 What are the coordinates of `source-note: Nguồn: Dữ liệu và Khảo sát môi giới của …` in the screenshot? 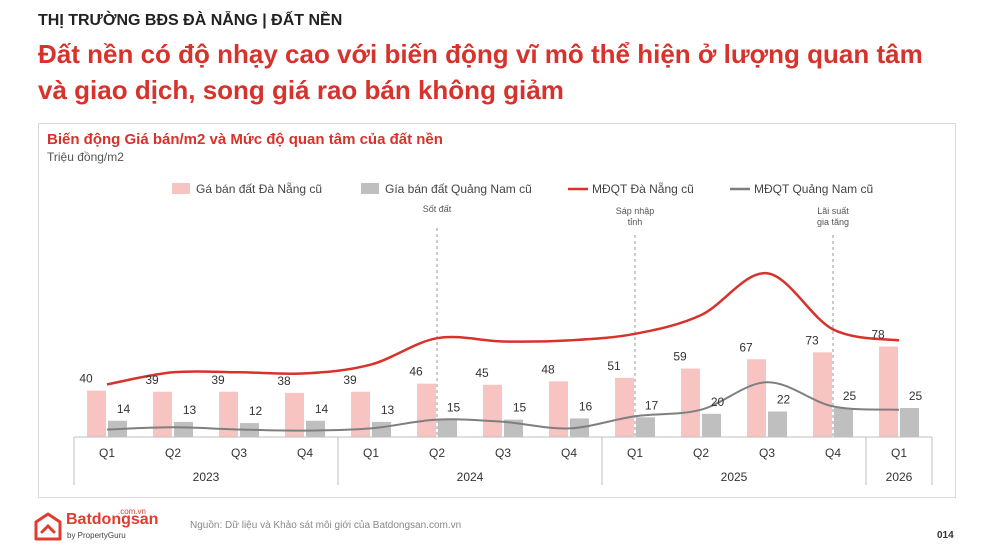 It's located at (326, 525).